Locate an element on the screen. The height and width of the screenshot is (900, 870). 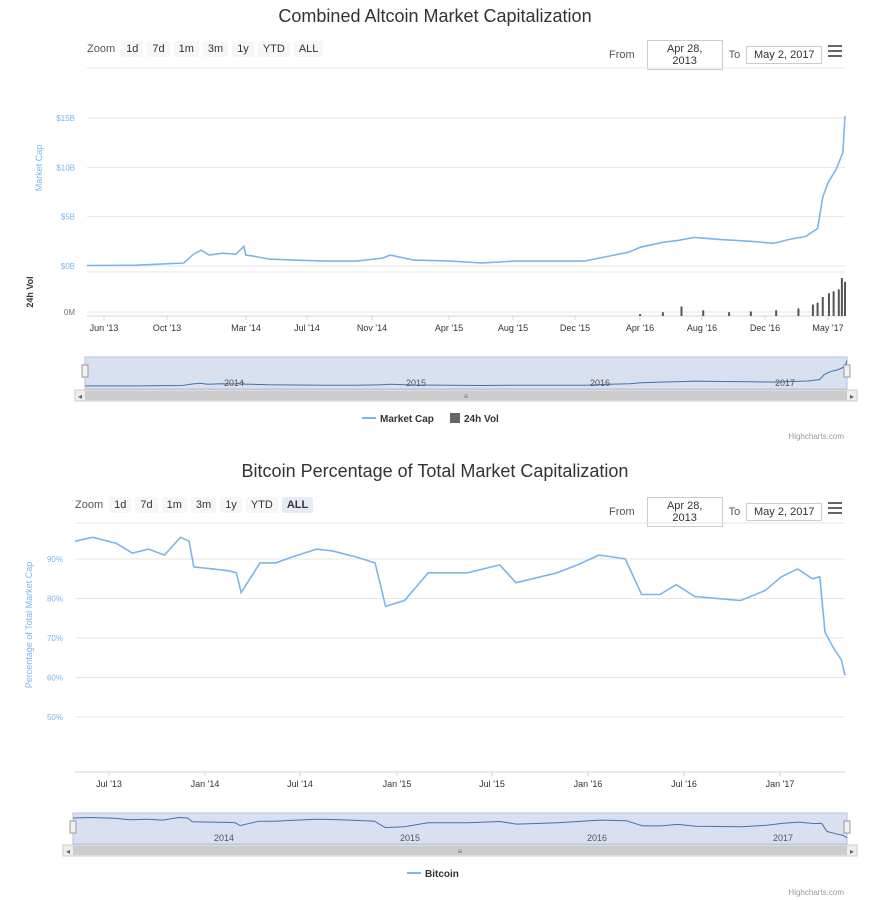
x-tick-label: Dec '16 is located at coordinates (765, 328).